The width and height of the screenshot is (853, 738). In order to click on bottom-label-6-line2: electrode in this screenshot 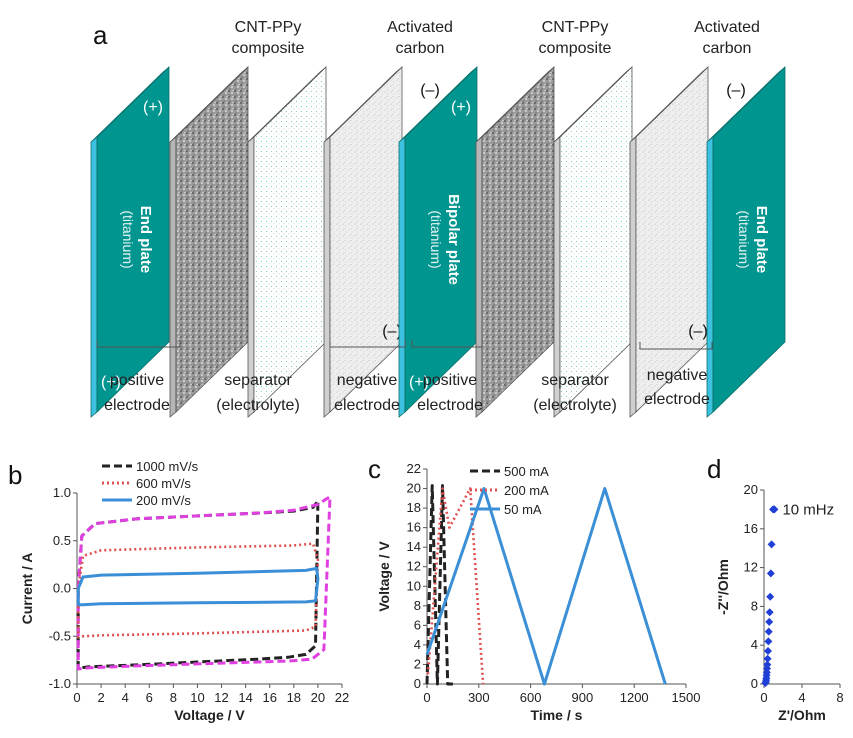, I will do `click(677, 399)`.